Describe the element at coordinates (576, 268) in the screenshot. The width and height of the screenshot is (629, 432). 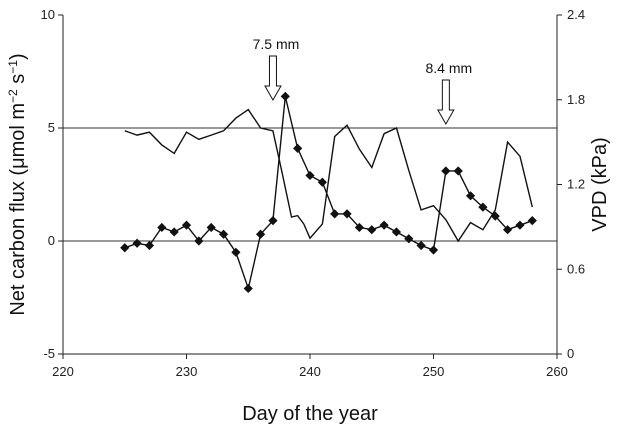
I see `y-right-tick-label: 0.6` at that location.